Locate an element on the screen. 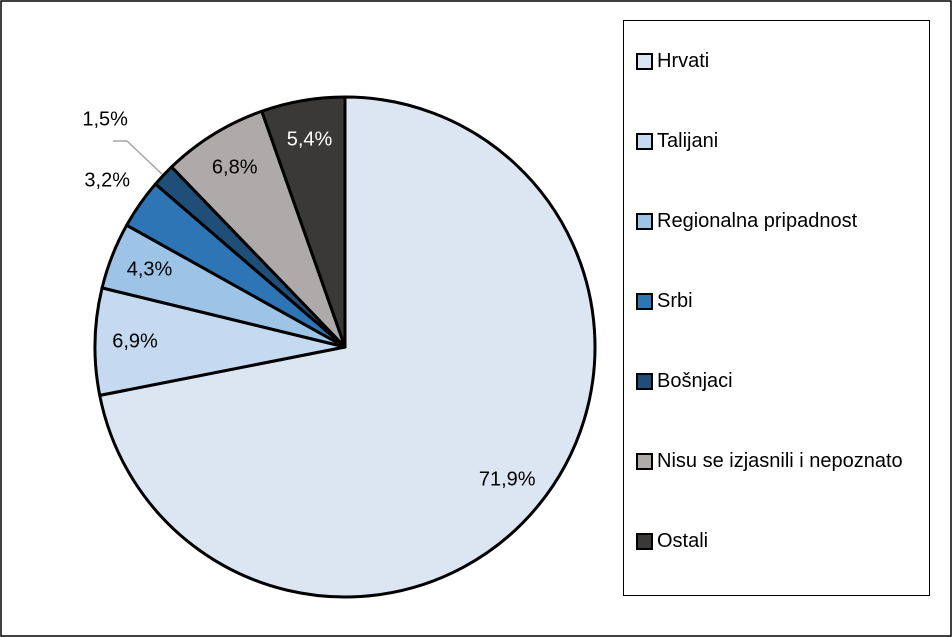  legend-item: Talijani is located at coordinates (778, 141).